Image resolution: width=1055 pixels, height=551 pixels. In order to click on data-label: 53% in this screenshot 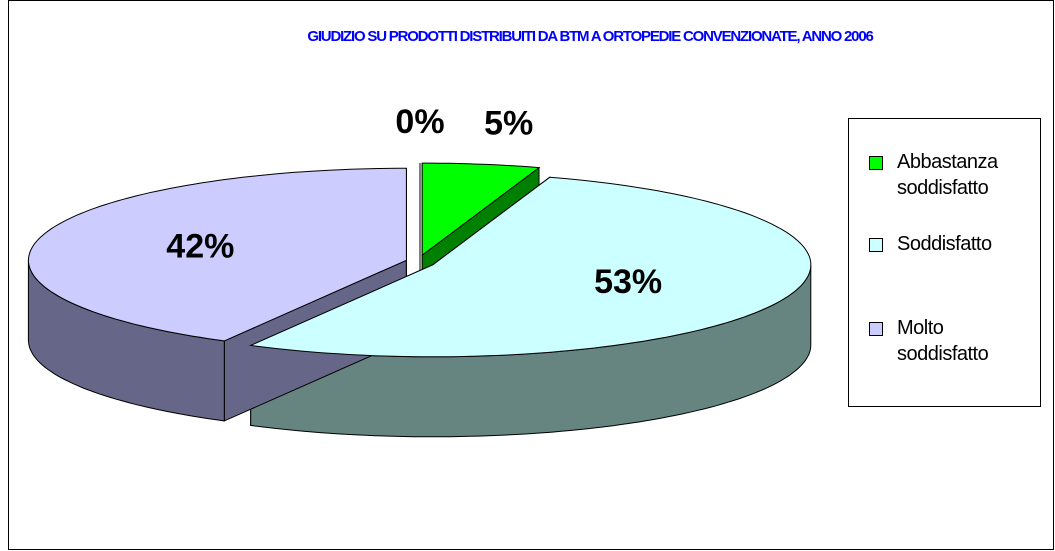, I will do `click(628, 282)`.